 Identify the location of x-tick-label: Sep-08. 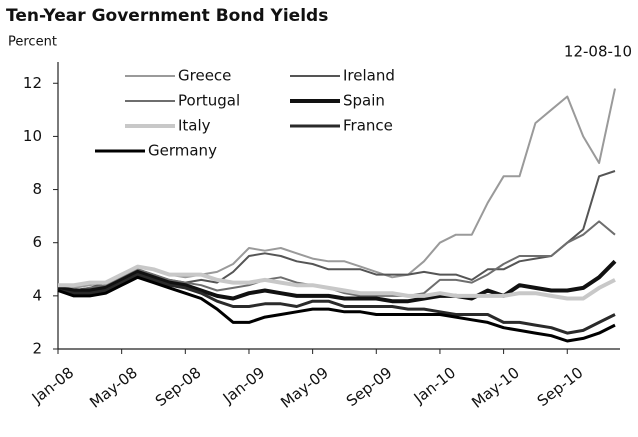
(178, 387).